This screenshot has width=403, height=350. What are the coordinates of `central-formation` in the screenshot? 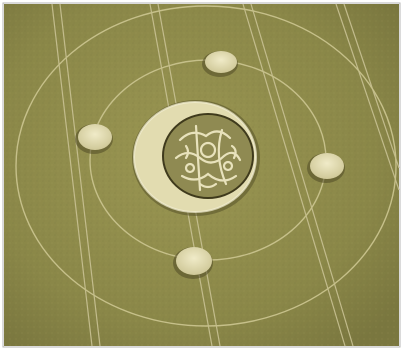 It's located at (196, 158).